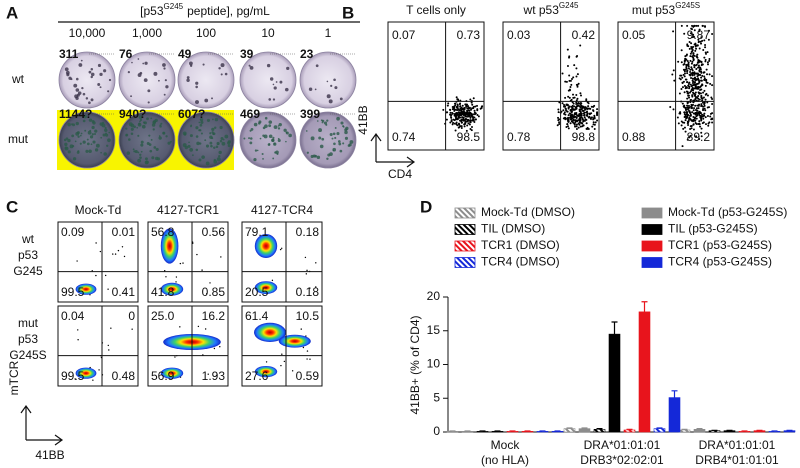 The width and height of the screenshot is (800, 468). Describe the element at coordinates (163, 316) in the screenshot. I see `quadrant-percent: 25.0` at that location.